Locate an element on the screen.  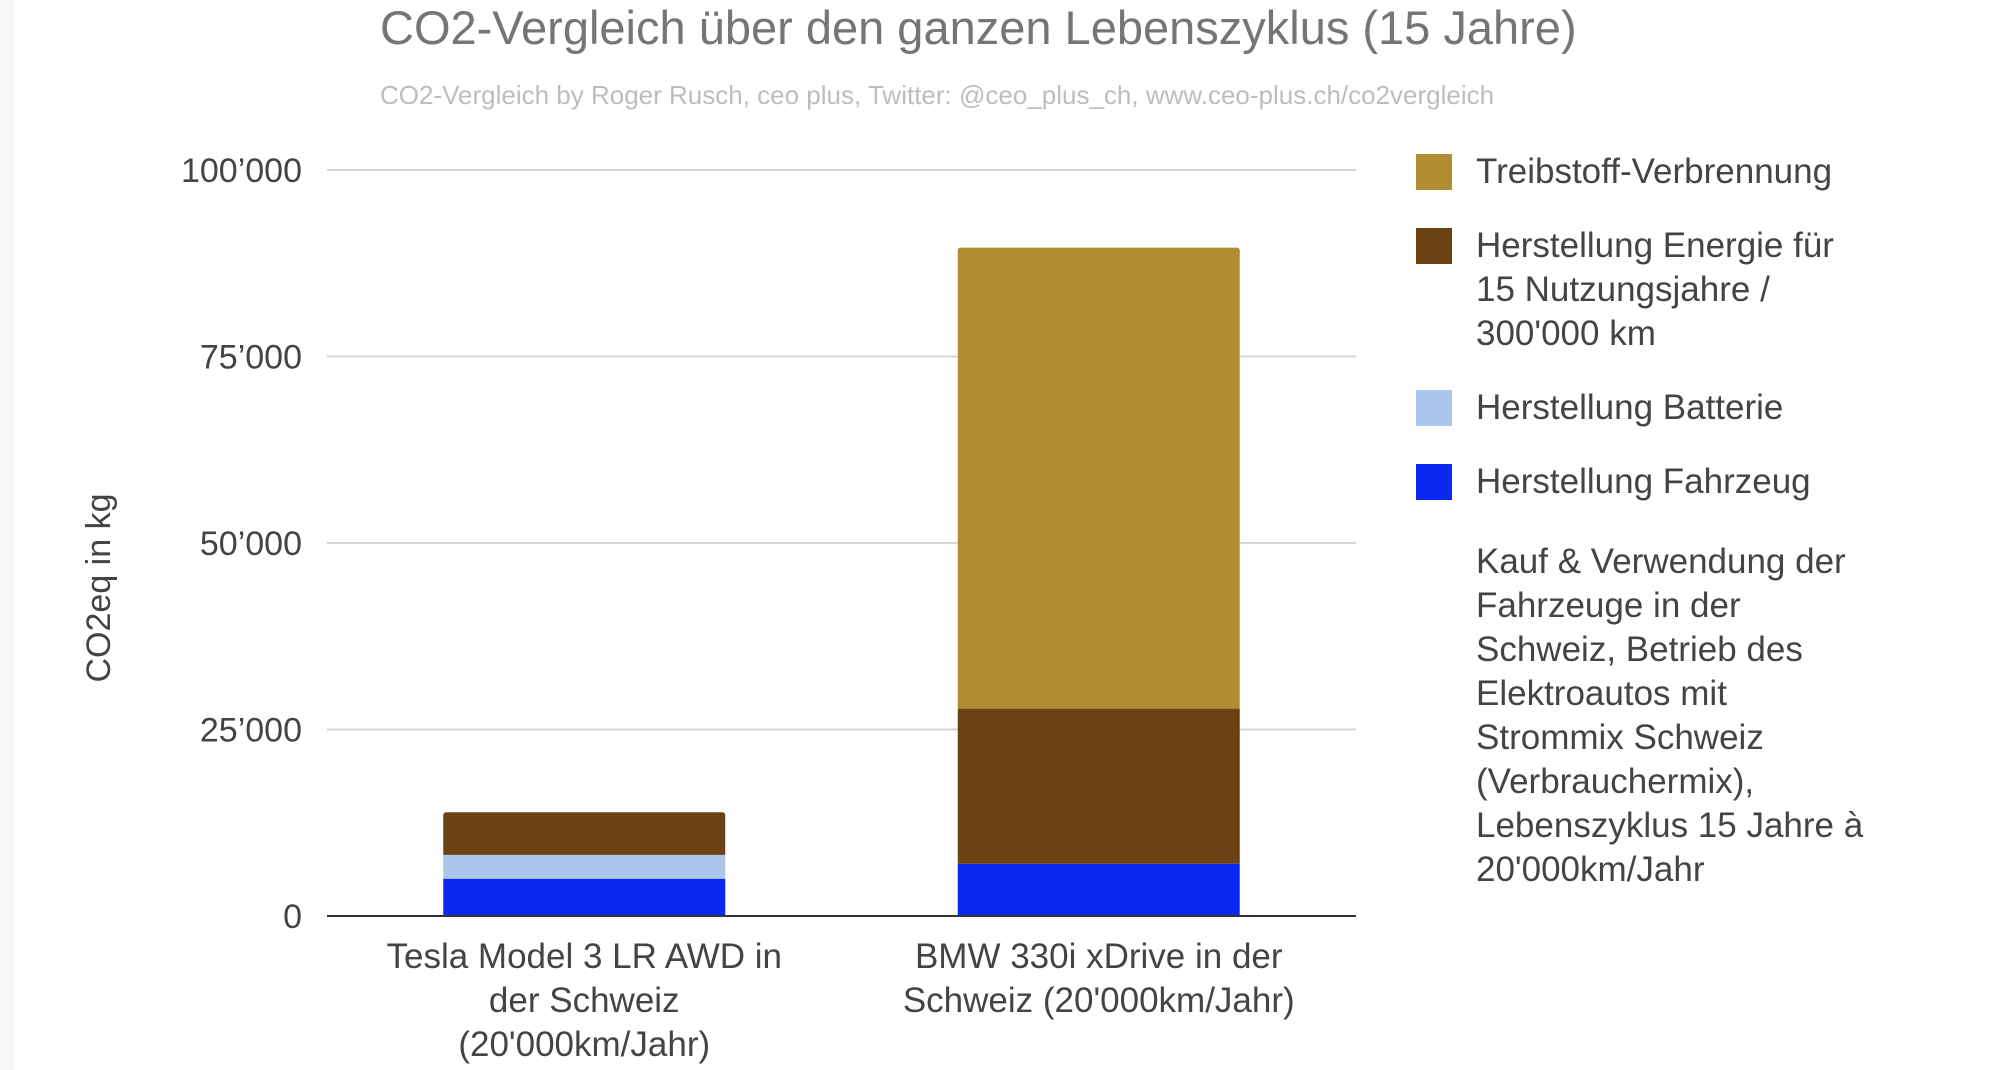
y-axis-label: CO2eq in kg is located at coordinates (99, 588).